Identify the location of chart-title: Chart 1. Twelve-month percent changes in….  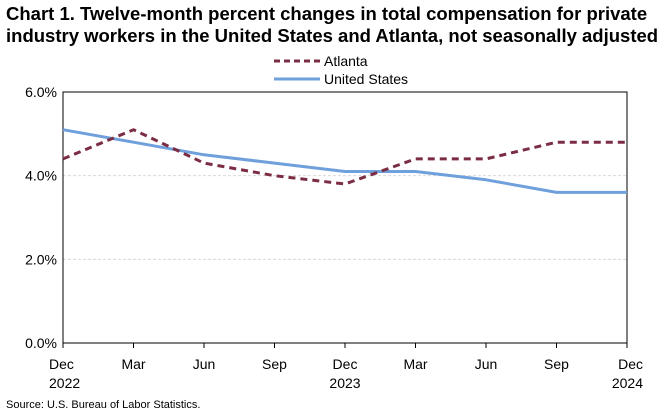
(334, 25).